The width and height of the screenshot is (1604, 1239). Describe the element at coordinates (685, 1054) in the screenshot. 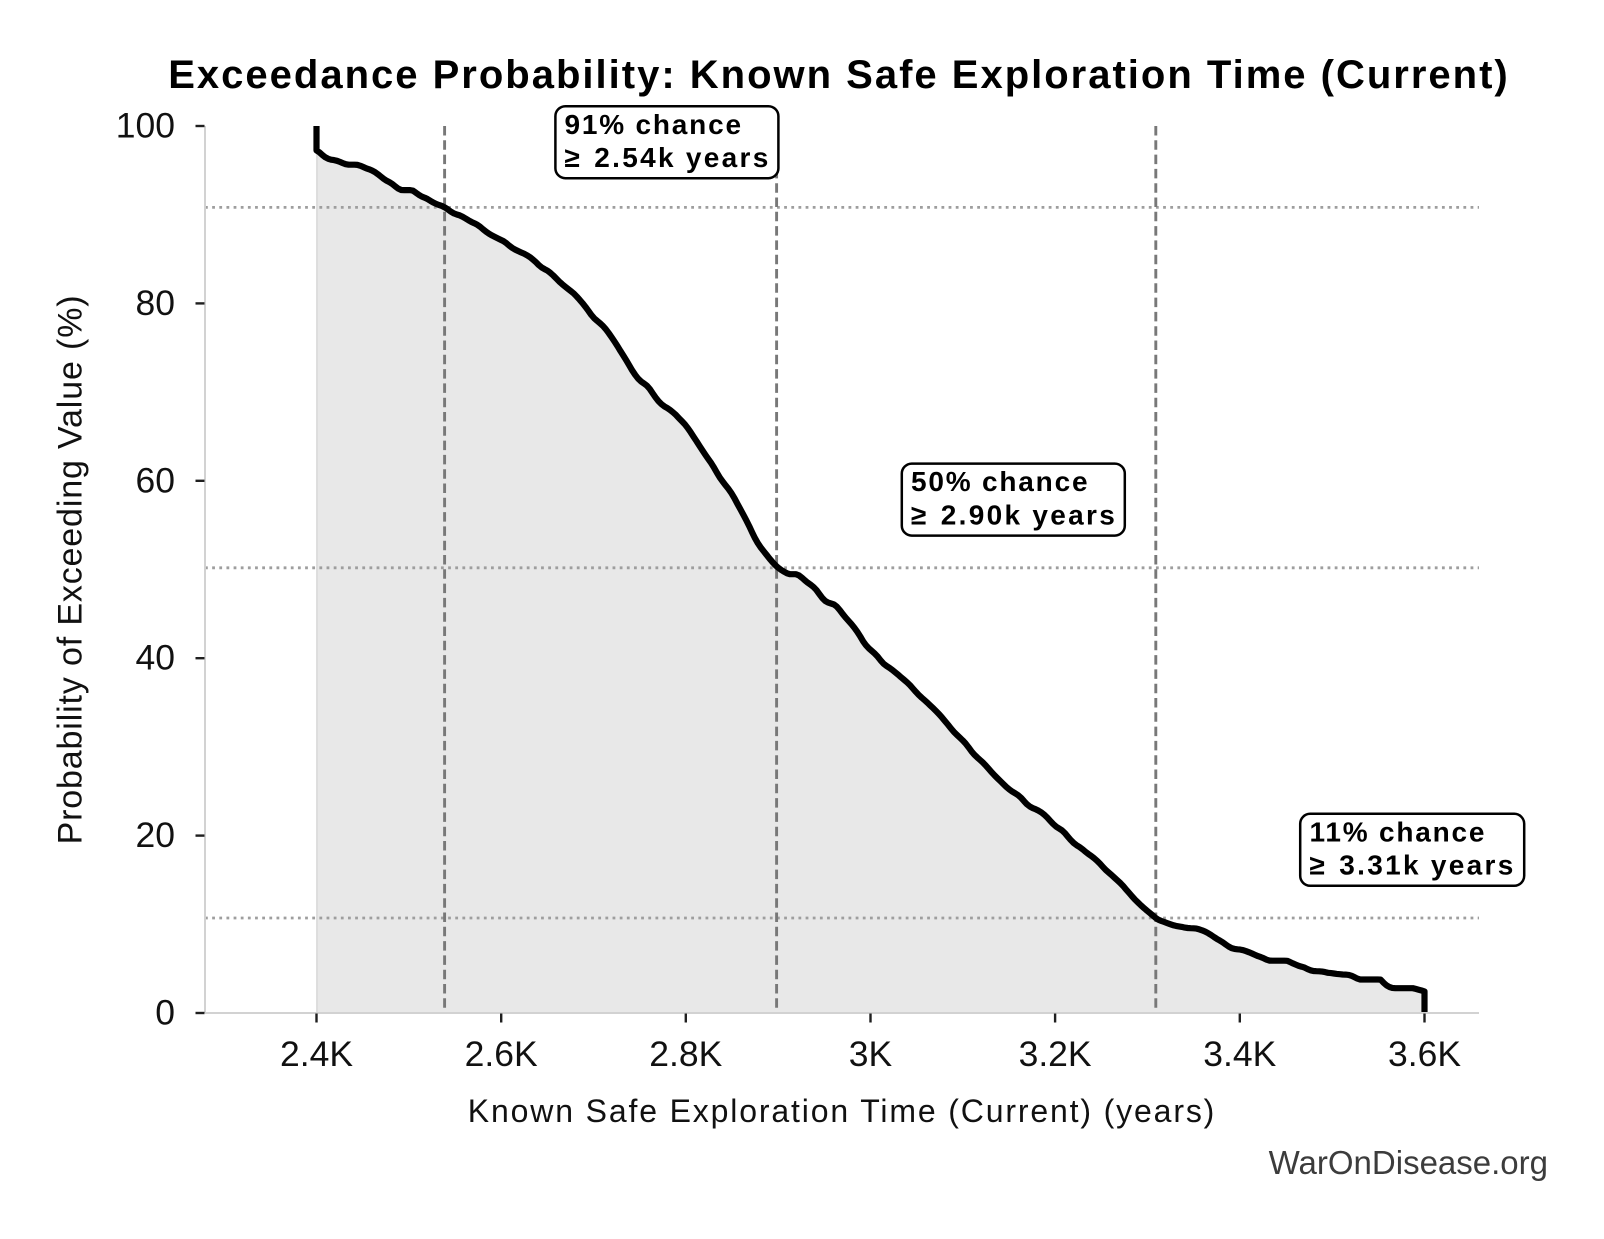

I see `svg-text: 2.8K` at that location.